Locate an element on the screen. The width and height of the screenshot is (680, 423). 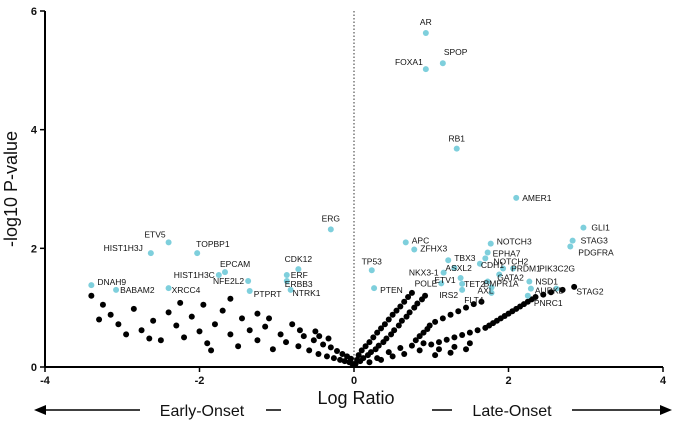
gene-label: CDK12 is located at coordinates (299, 259).